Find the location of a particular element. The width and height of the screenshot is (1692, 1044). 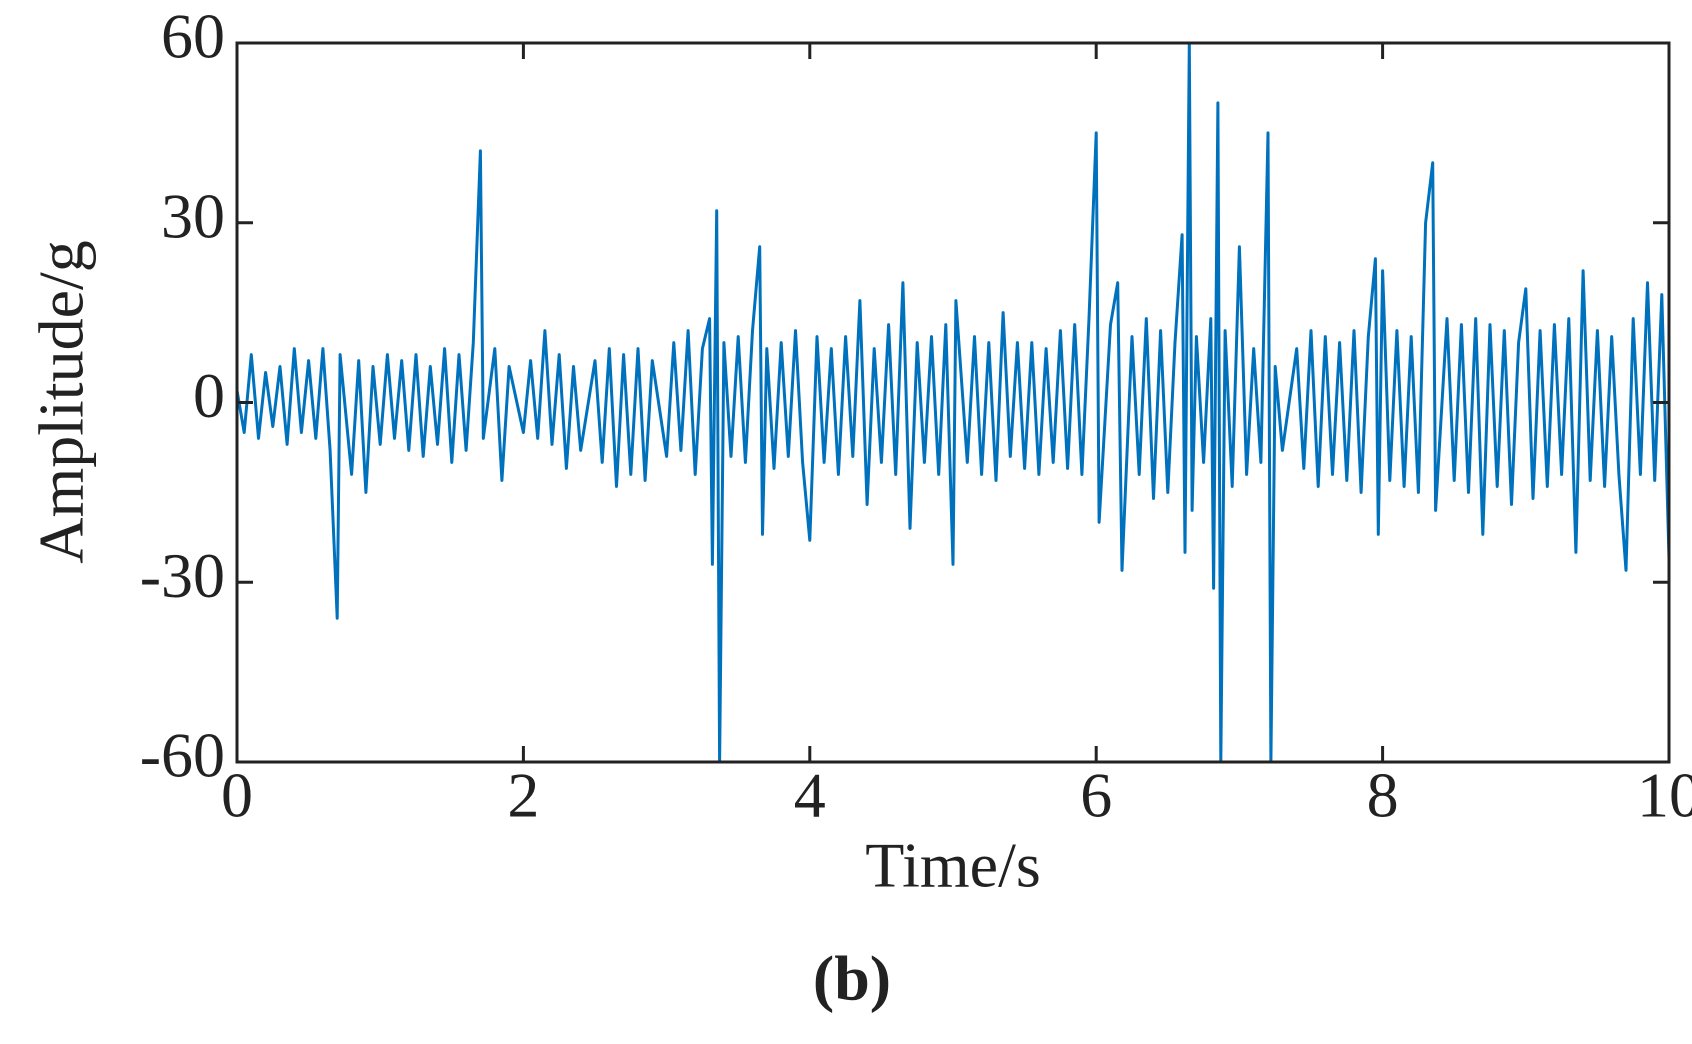

y-tick-label: 60 is located at coordinates (193, 36).